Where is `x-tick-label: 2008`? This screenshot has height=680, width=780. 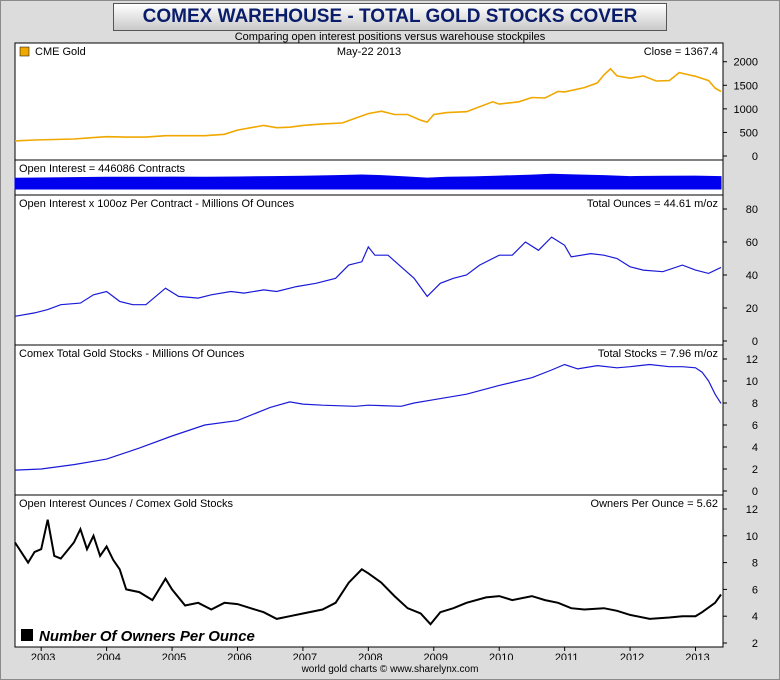 x-tick-label: 2008 is located at coordinates (370, 656).